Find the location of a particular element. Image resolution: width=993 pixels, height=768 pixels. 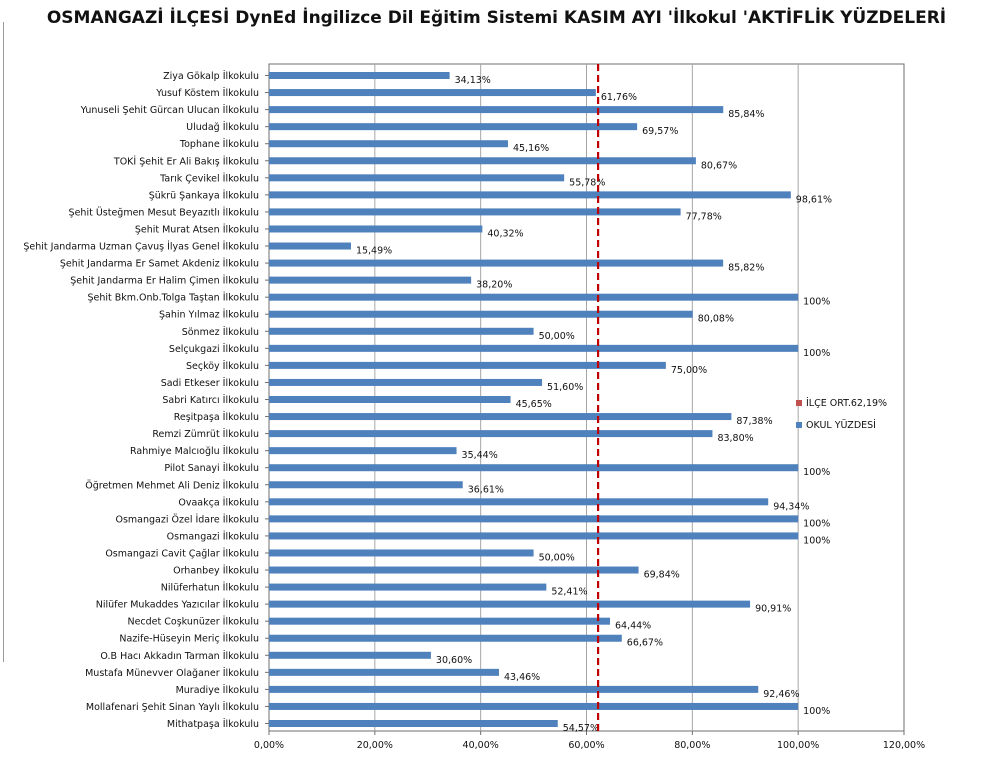

category-label: Mithatpaşa İlkokulu is located at coordinates (213, 724).